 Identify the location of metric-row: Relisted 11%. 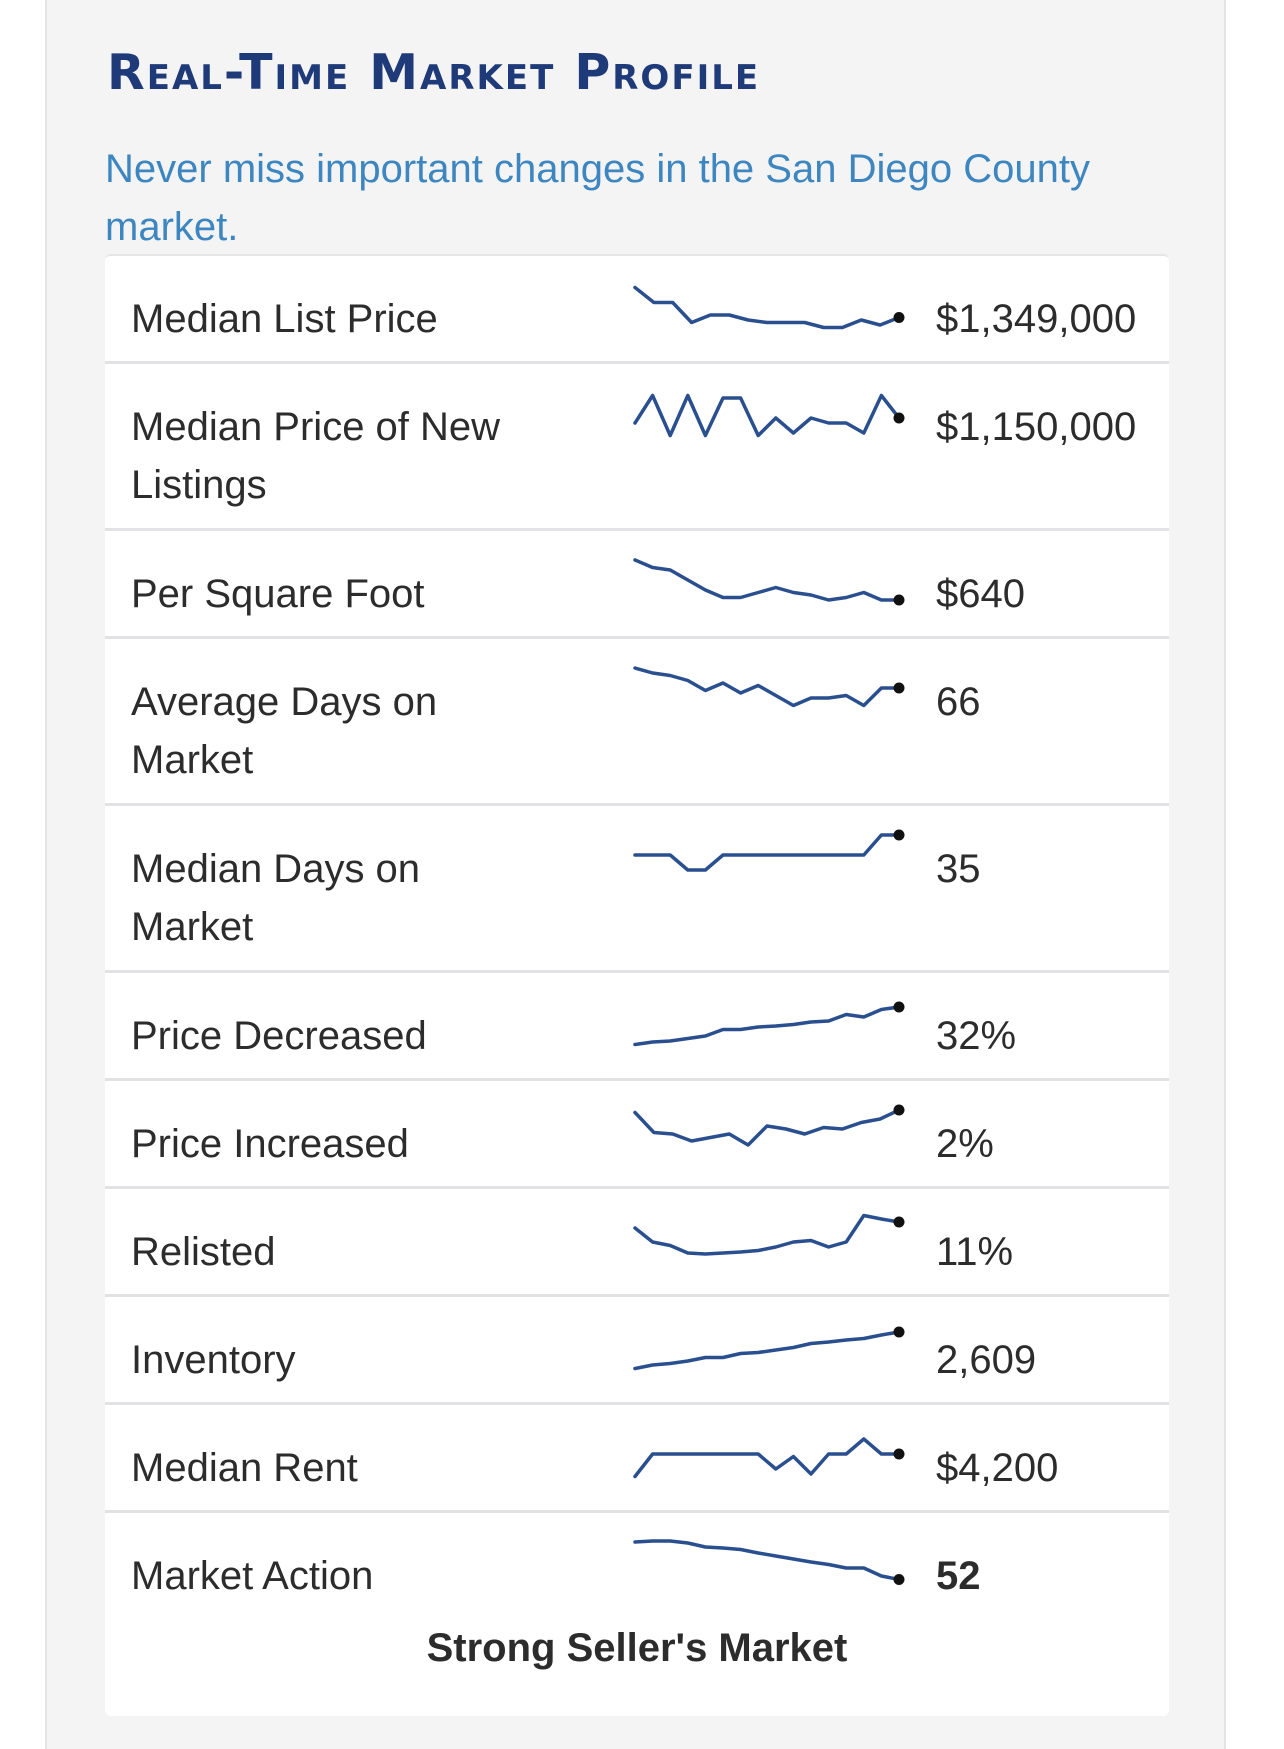
(637, 1243).